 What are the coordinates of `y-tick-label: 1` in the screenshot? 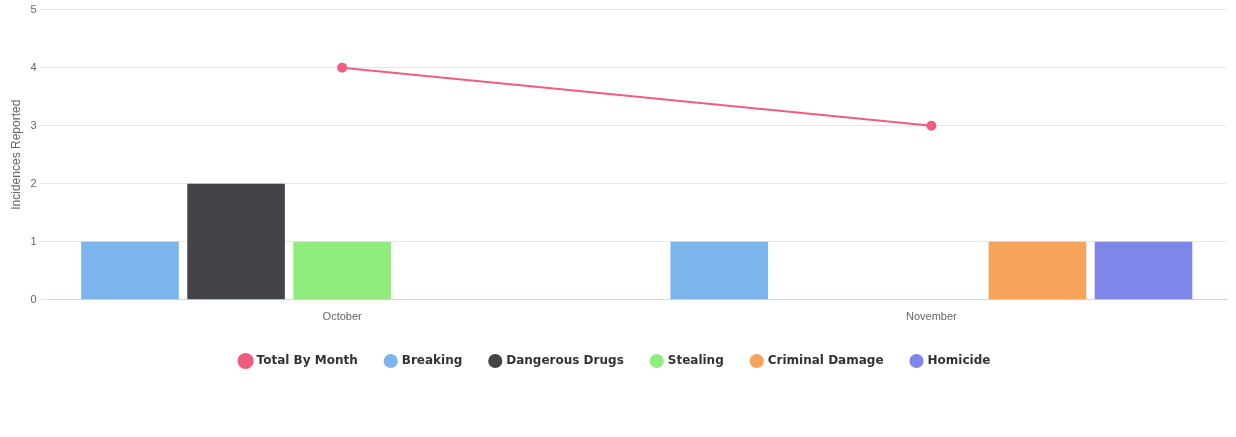 It's located at (33, 240).